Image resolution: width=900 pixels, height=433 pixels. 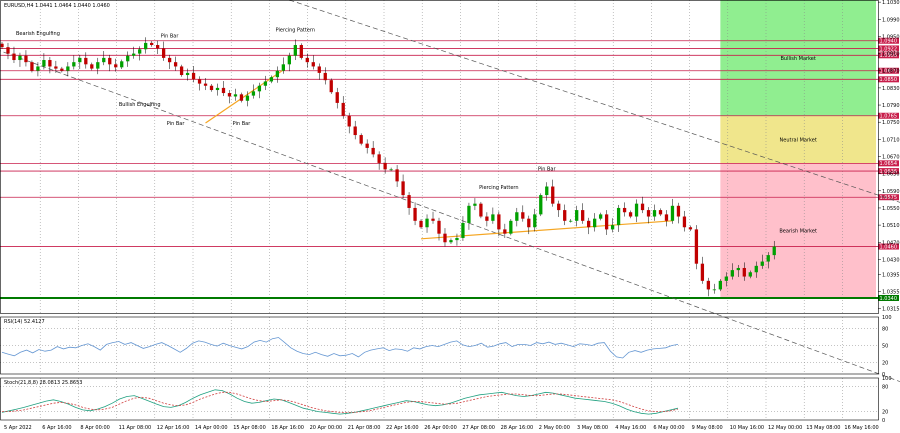 I want to click on x-tick-label: 15 Apr 08:00, so click(x=249, y=428).